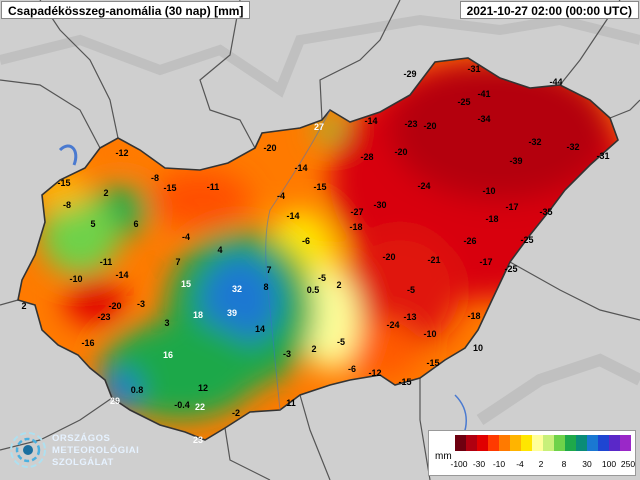 The image size is (640, 480). I want to click on station-value: 11, so click(291, 403).